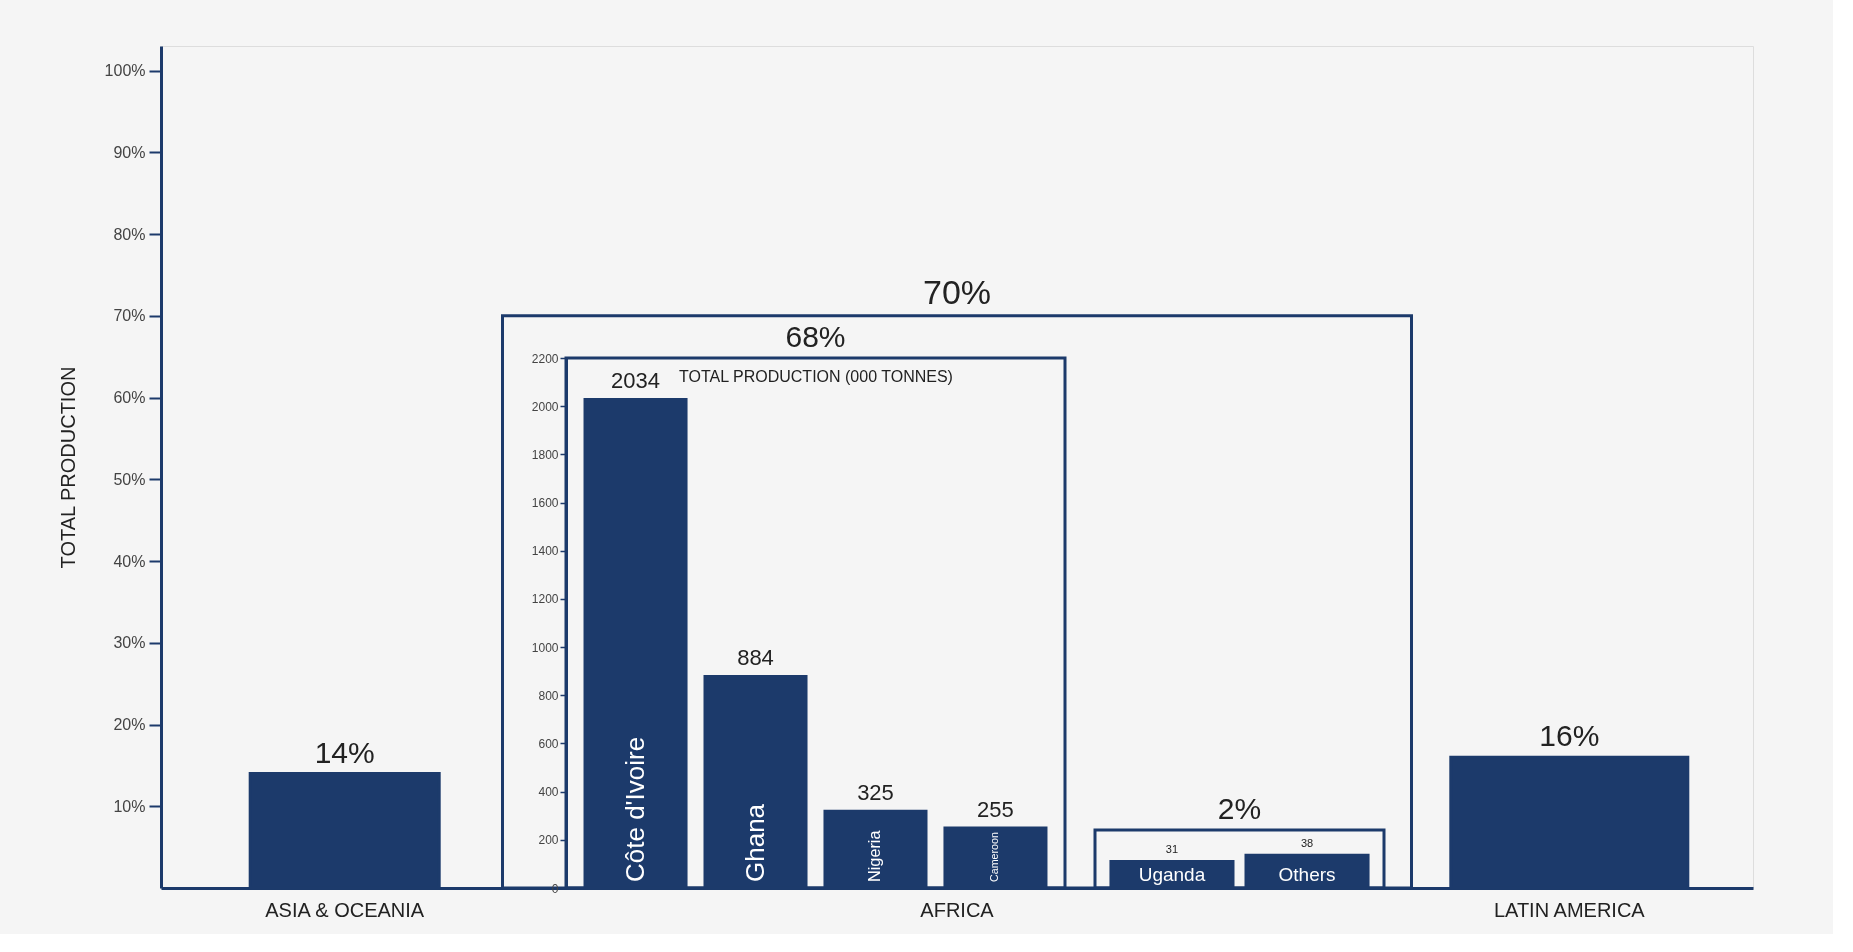 Image resolution: width=1853 pixels, height=952 pixels. What do you see at coordinates (545, 358) in the screenshot?
I see `y-tick-label: 2200` at bounding box center [545, 358].